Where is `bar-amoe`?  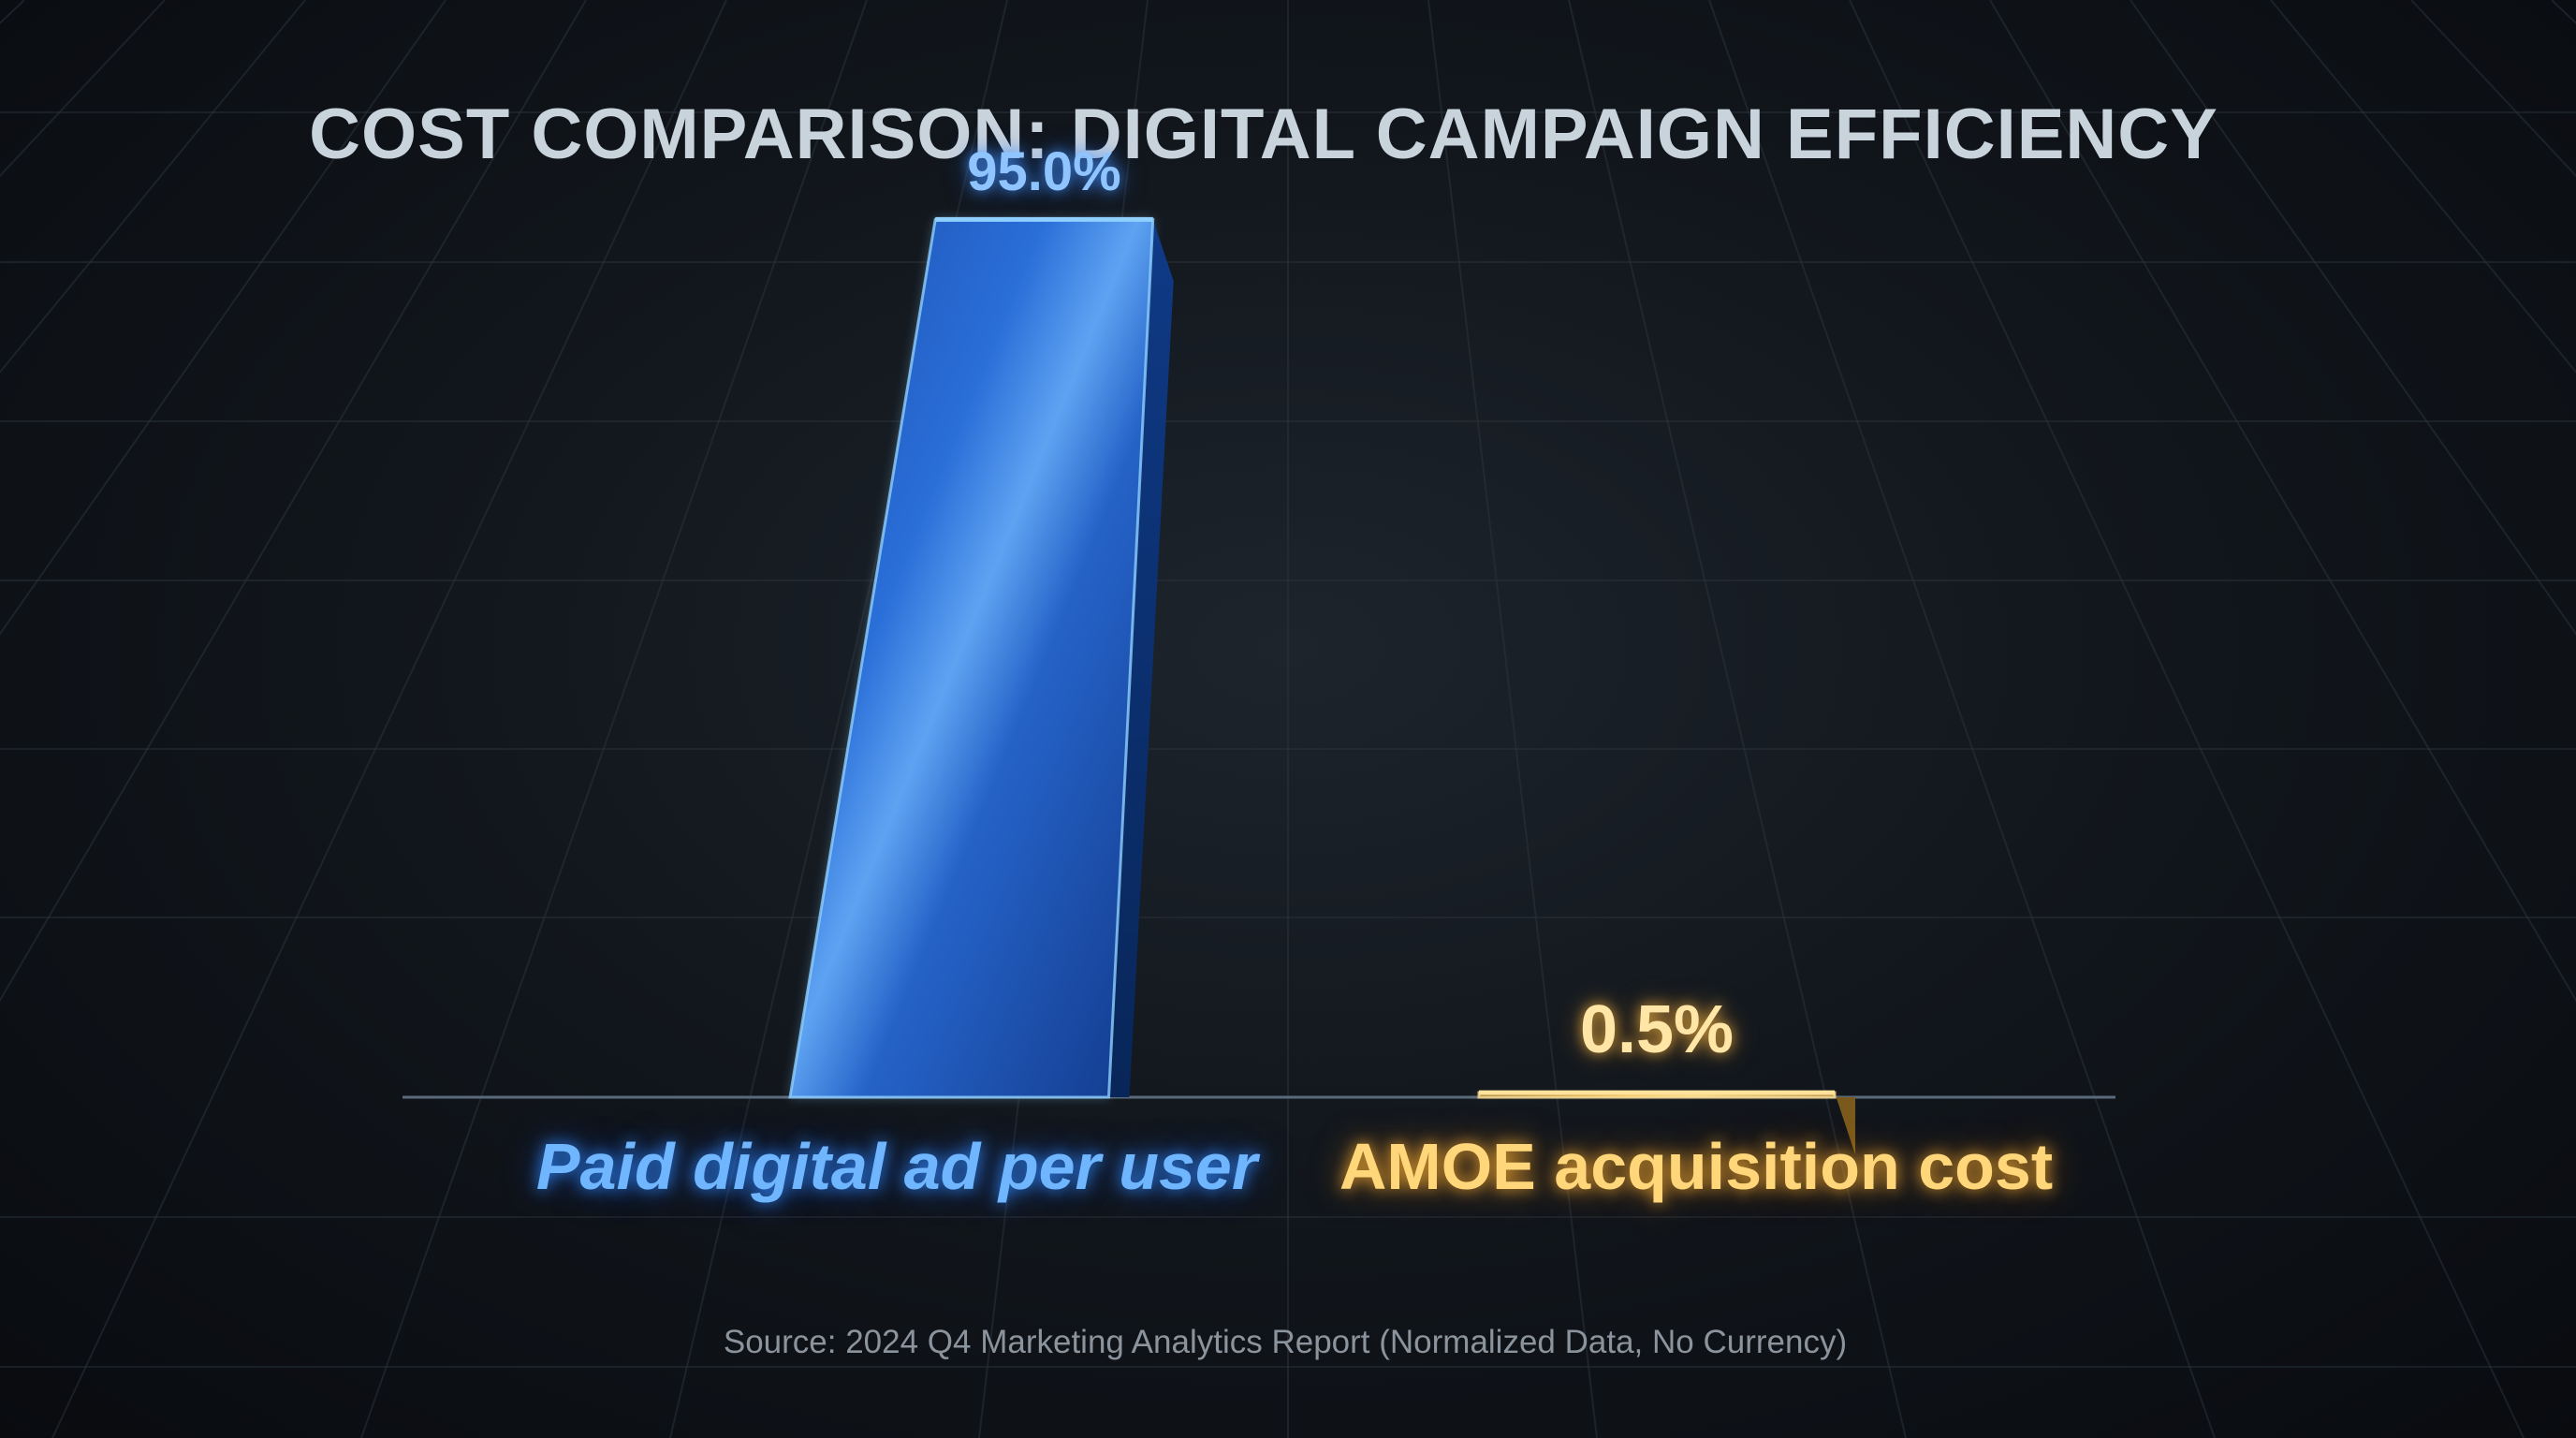 bar-amoe is located at coordinates (1666, 1122).